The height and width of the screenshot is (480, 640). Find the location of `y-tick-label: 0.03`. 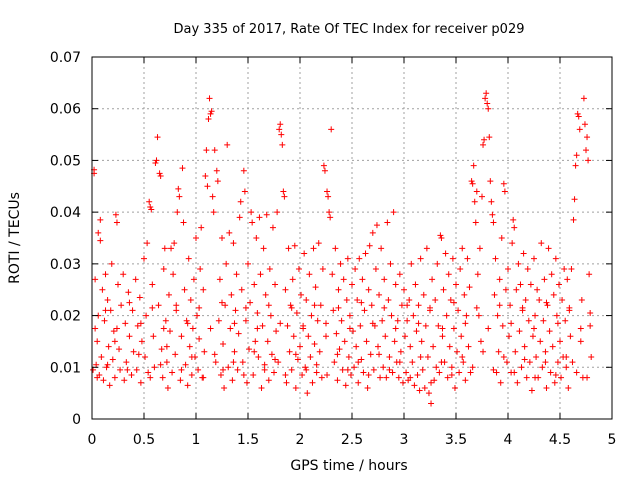

y-tick-label: 0.03 is located at coordinates (65, 265).